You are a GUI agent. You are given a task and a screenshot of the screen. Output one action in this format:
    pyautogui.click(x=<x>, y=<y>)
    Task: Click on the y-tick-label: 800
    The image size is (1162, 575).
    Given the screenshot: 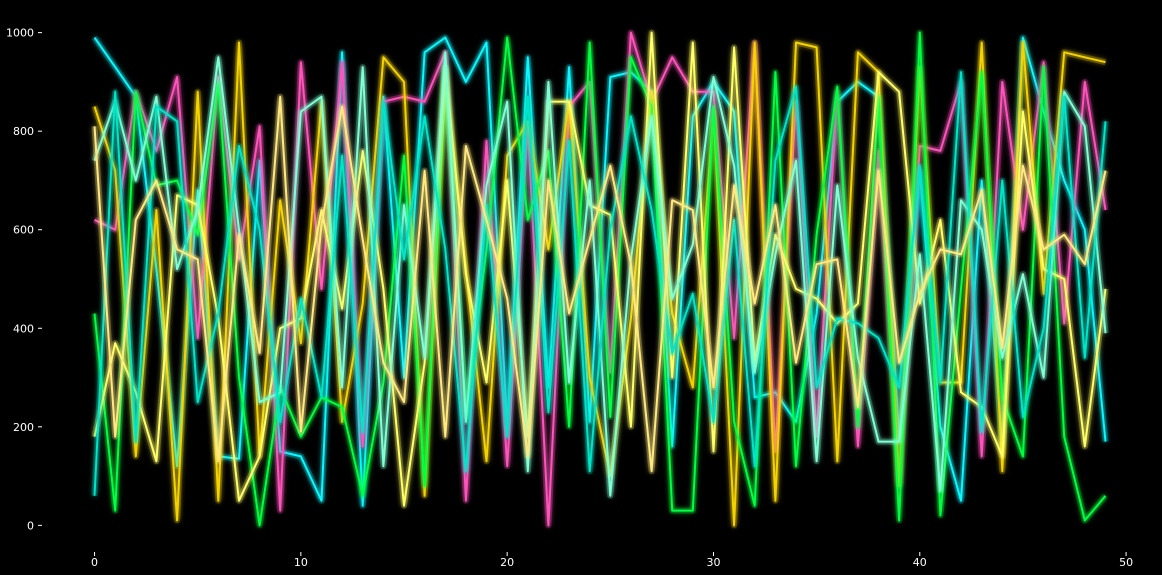 What is the action you would take?
    pyautogui.click(x=23, y=131)
    